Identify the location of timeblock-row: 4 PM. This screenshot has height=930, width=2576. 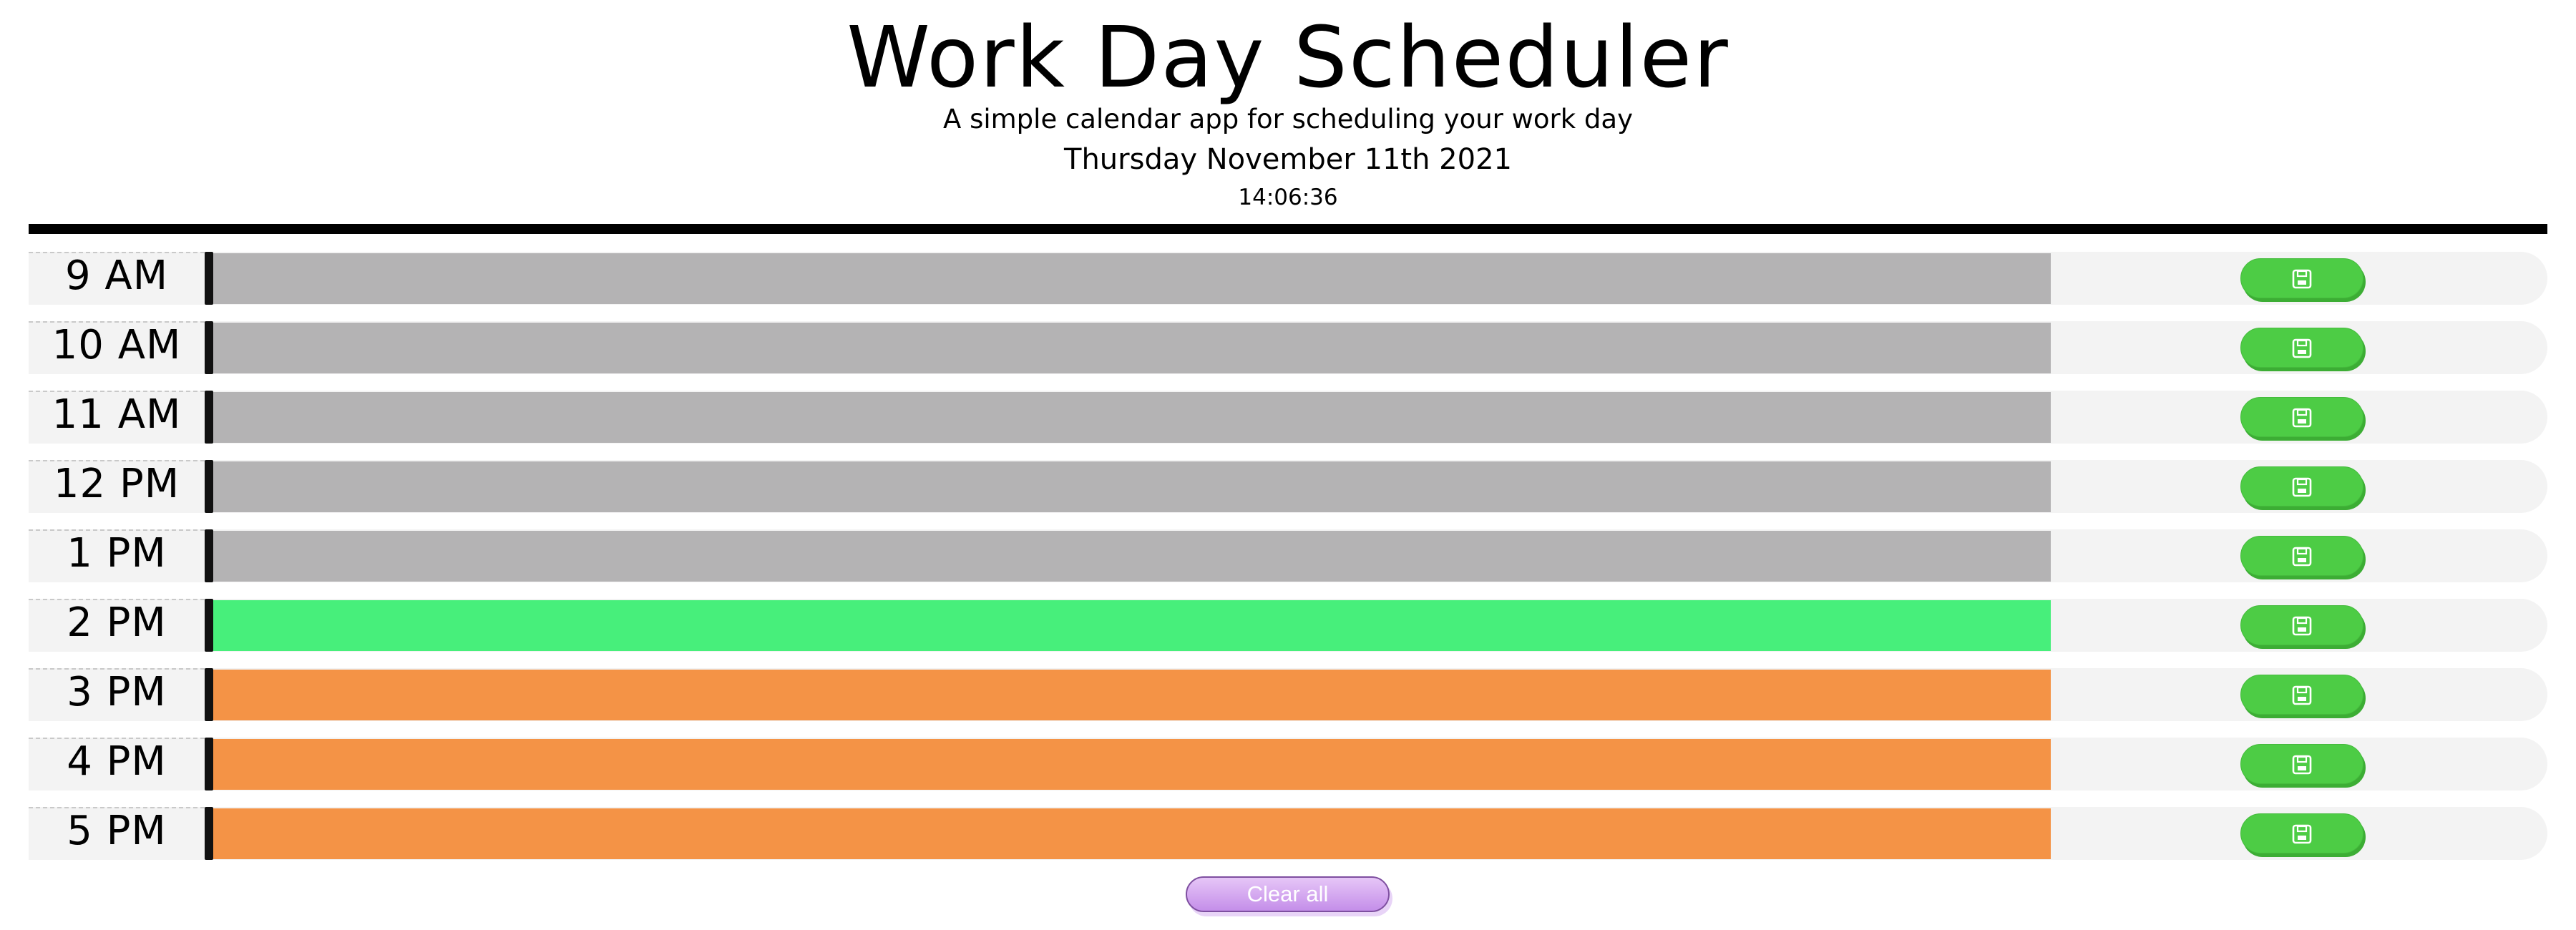
(1288, 764).